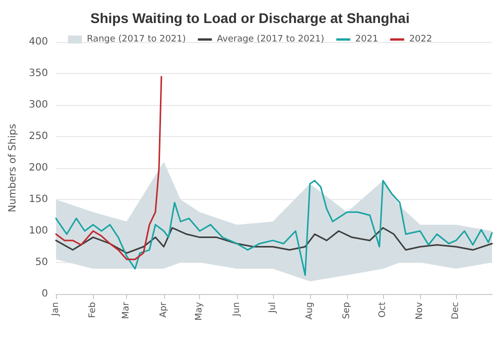  What do you see at coordinates (38, 73) in the screenshot?
I see `y-tick-label: 350` at bounding box center [38, 73].